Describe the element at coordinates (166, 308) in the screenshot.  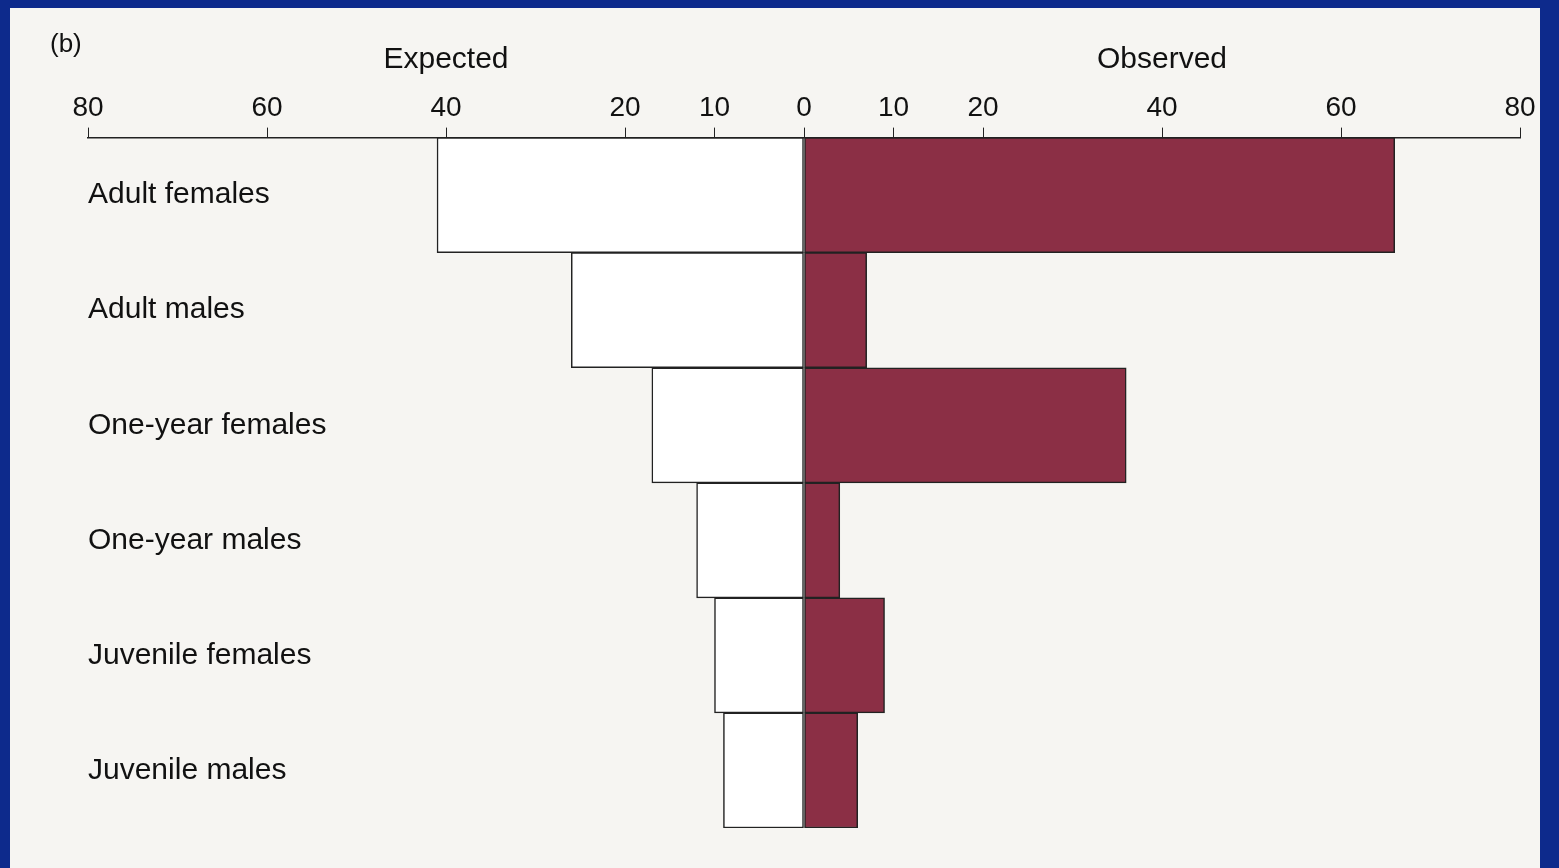
I see `y-tick-label: Adult males` at that location.